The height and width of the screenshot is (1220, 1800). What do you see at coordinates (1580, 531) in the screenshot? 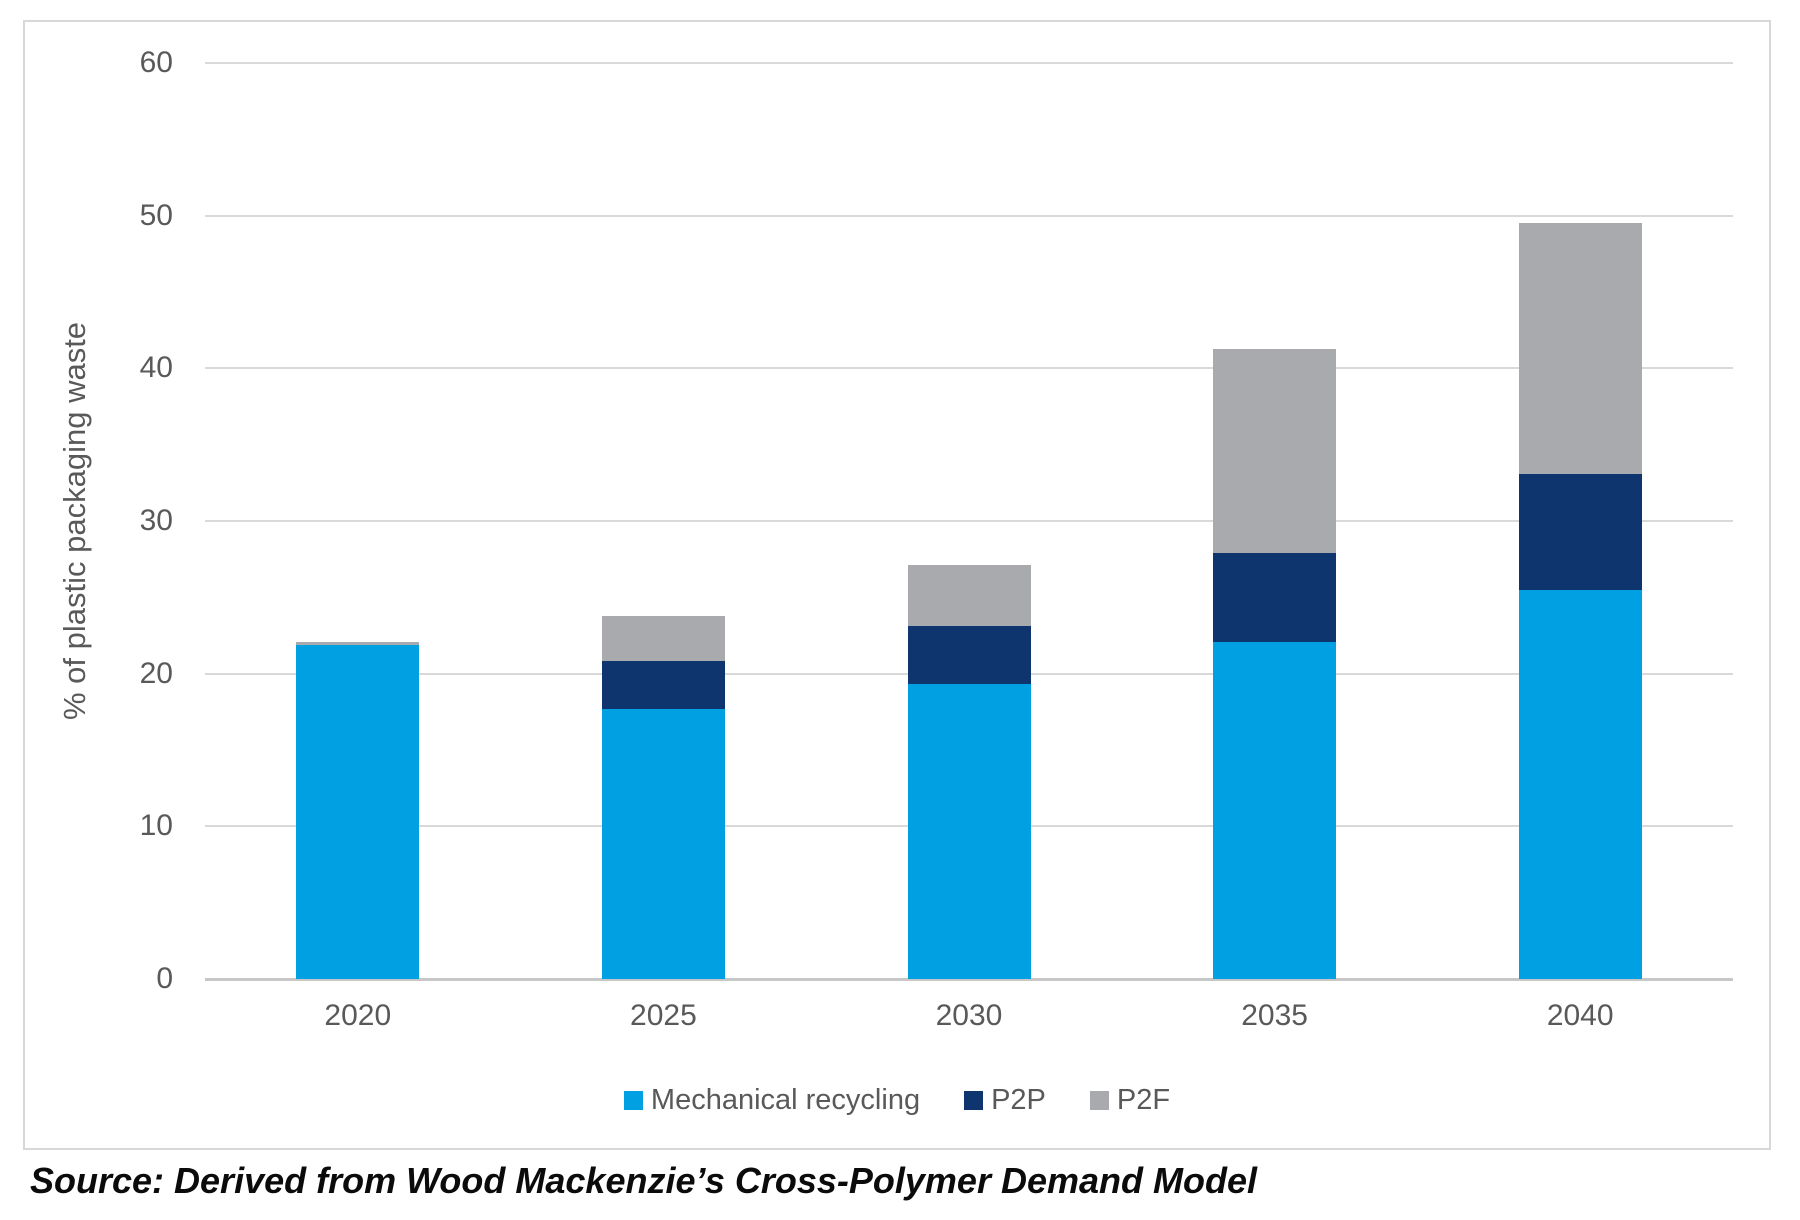
I see `bar-segment-2040-p2p` at bounding box center [1580, 531].